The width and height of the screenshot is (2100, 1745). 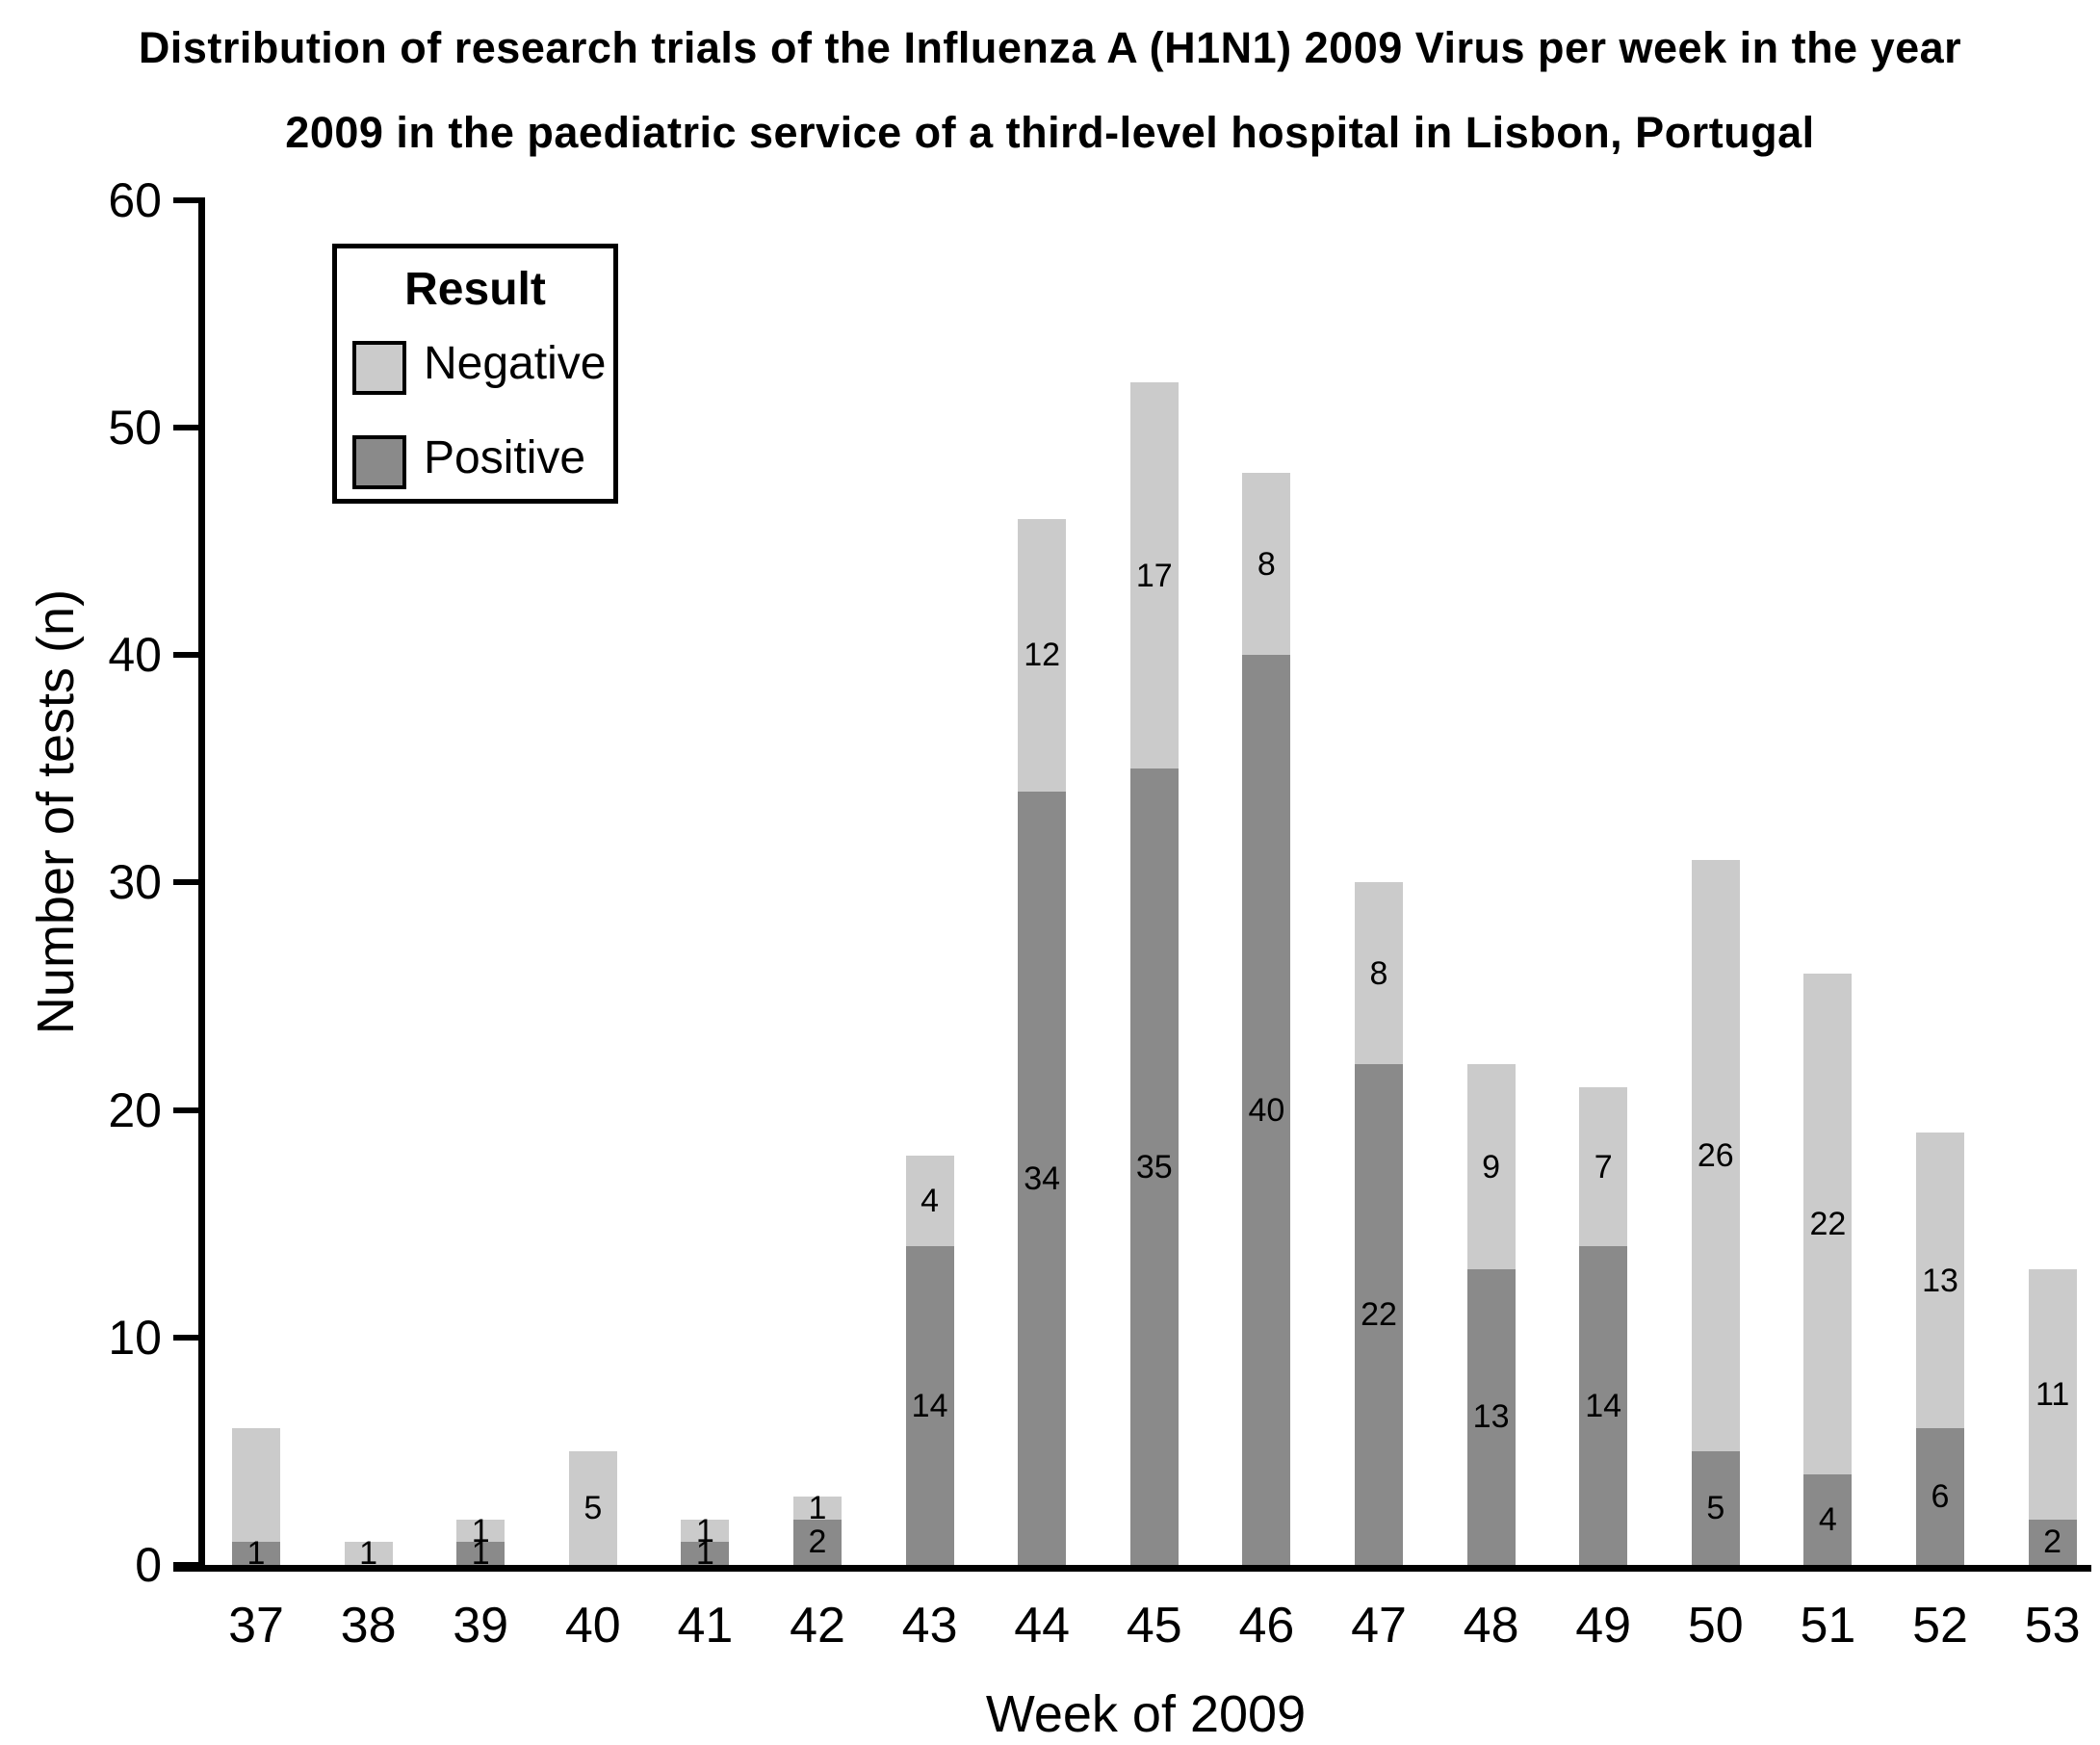 What do you see at coordinates (1379, 1626) in the screenshot?
I see `x-tick-label-47: 47` at bounding box center [1379, 1626].